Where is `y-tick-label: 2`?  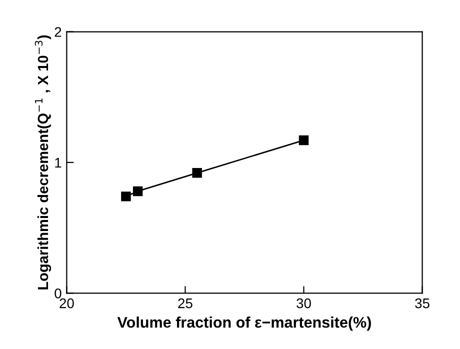 y-tick-label: 2 is located at coordinates (58, 32).